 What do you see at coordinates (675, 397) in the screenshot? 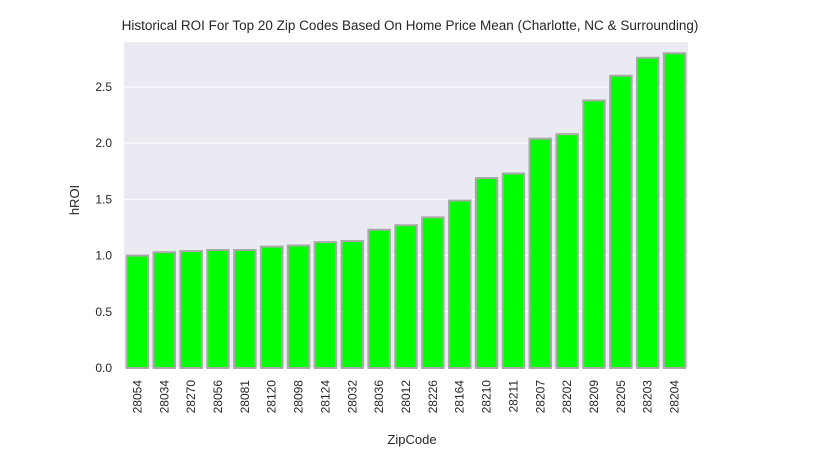
I see `x-tick-label: 28204` at bounding box center [675, 397].